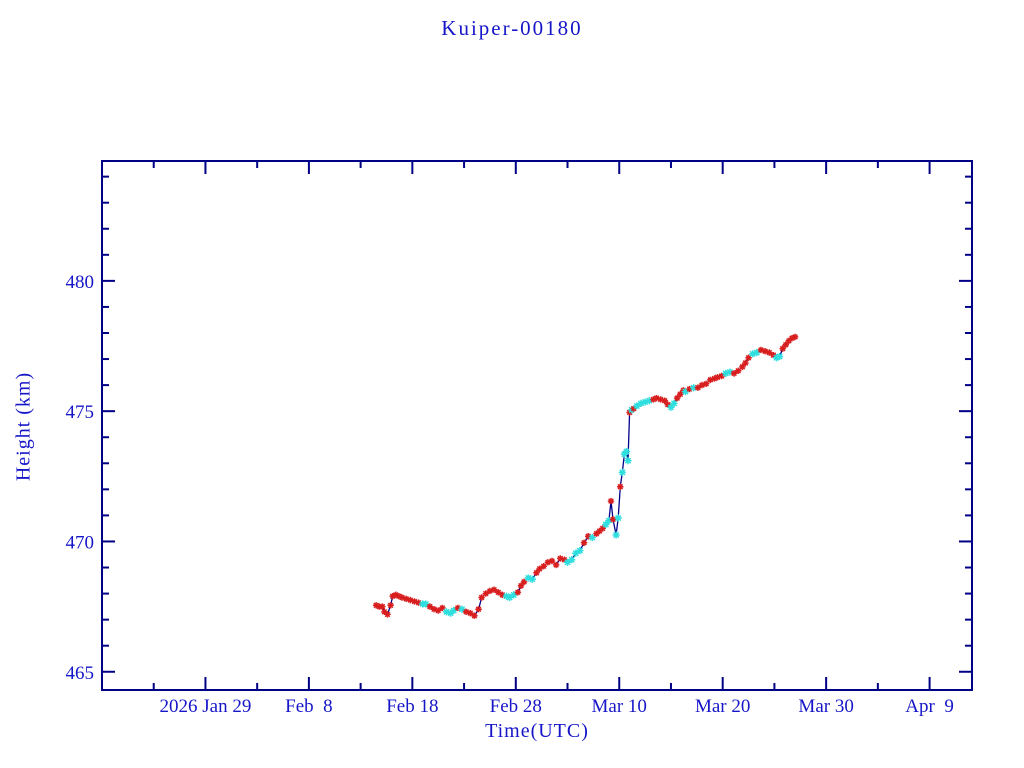 This screenshot has height=768, width=1024. I want to click on y-axis-label: Height (km), so click(23, 426).